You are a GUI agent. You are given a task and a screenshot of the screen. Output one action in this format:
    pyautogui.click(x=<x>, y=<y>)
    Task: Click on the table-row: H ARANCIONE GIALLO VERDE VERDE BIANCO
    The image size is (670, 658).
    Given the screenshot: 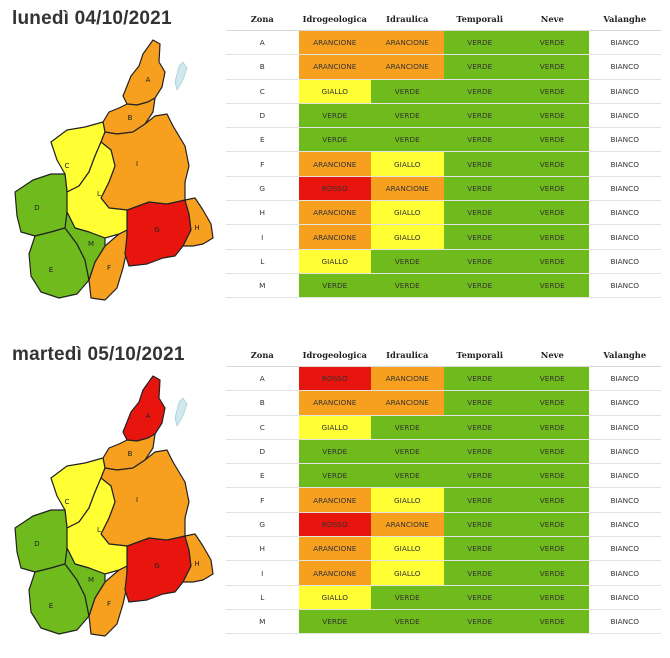 What is the action you would take?
    pyautogui.click(x=443, y=549)
    